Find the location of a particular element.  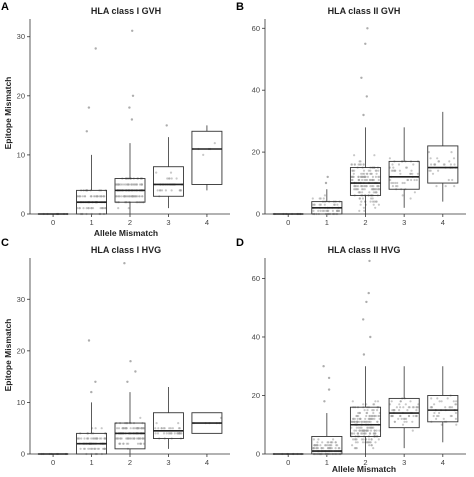

x-axis-title: Allele Mismatch is located at coordinates (364, 469).